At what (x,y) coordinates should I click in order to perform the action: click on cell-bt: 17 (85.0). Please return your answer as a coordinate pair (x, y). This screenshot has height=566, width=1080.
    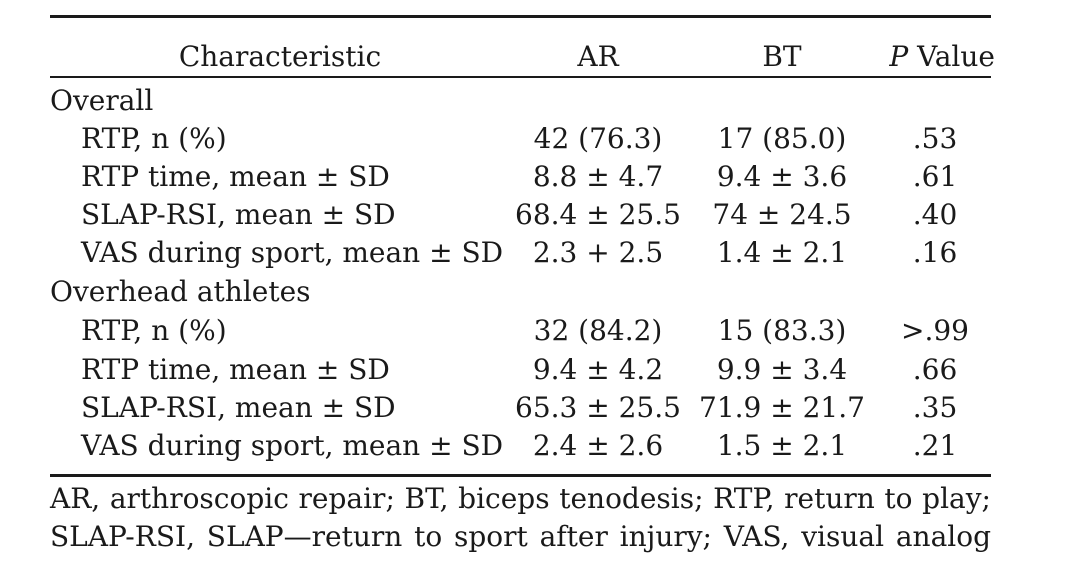
    Looking at the image, I should click on (782, 138).